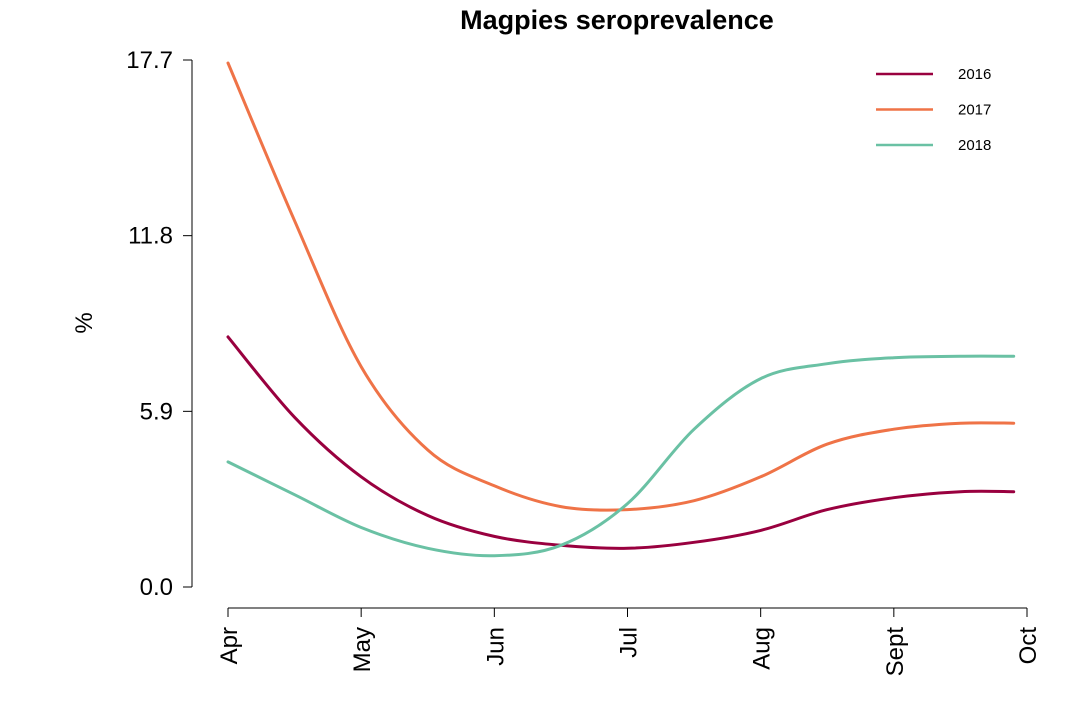 Image resolution: width=1080 pixels, height=705 pixels. What do you see at coordinates (1028, 646) in the screenshot?
I see `x-tick-label: Oct` at bounding box center [1028, 646].